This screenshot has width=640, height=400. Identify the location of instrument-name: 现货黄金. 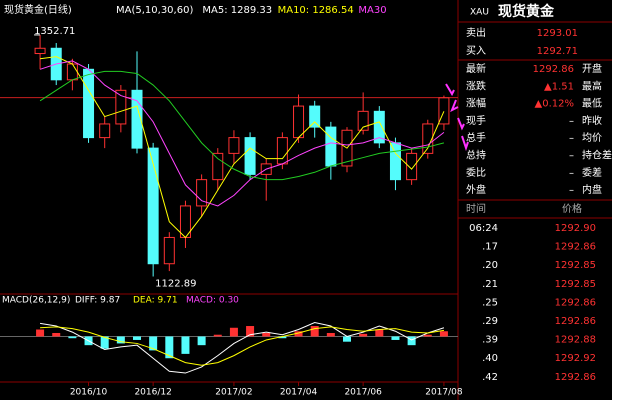
(526, 11).